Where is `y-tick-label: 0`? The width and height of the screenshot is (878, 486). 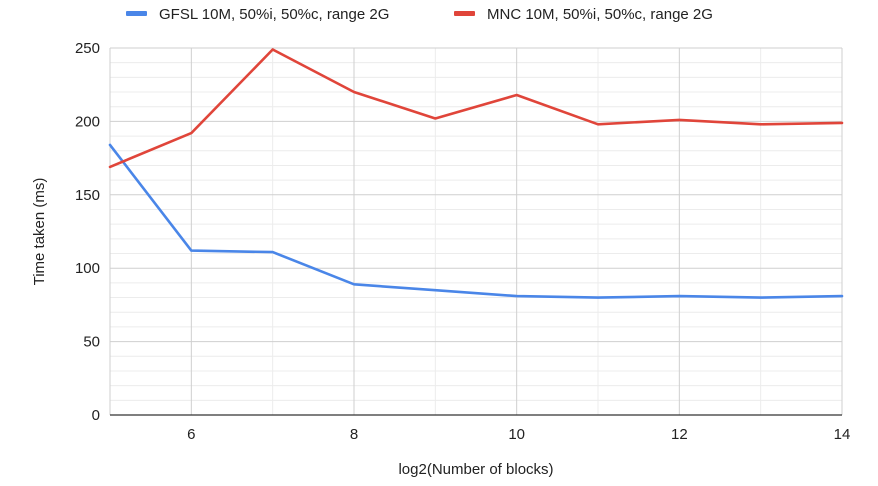 y-tick-label: 0 is located at coordinates (96, 415).